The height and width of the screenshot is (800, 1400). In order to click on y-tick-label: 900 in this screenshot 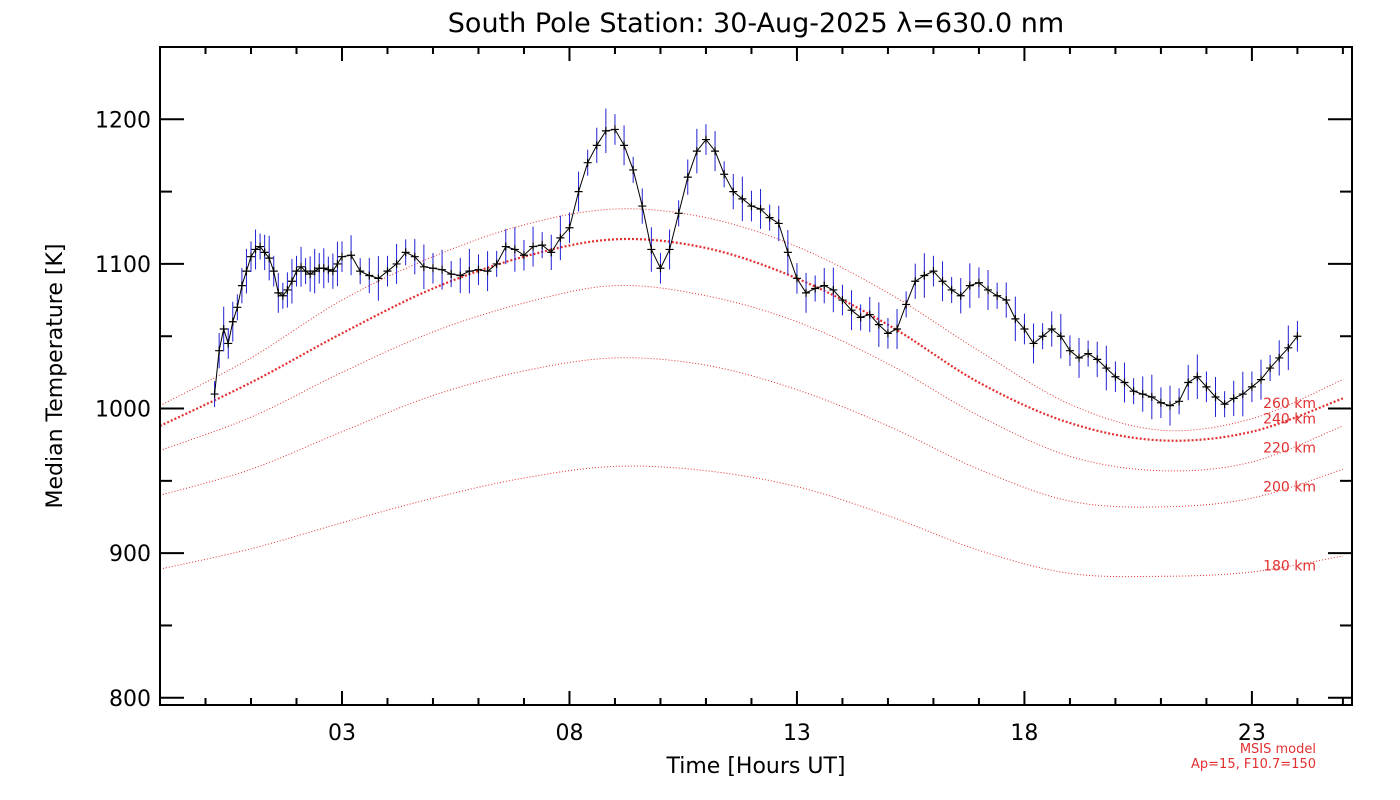, I will do `click(130, 554)`.